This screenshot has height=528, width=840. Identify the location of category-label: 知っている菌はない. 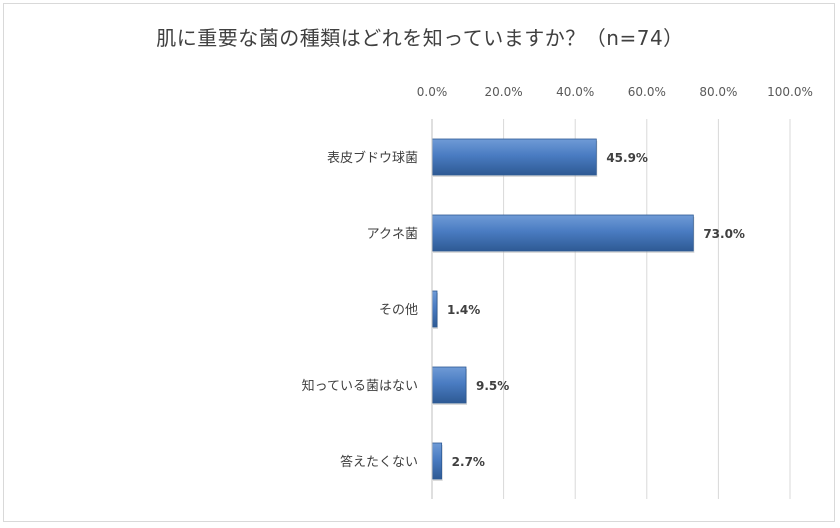
(360, 386).